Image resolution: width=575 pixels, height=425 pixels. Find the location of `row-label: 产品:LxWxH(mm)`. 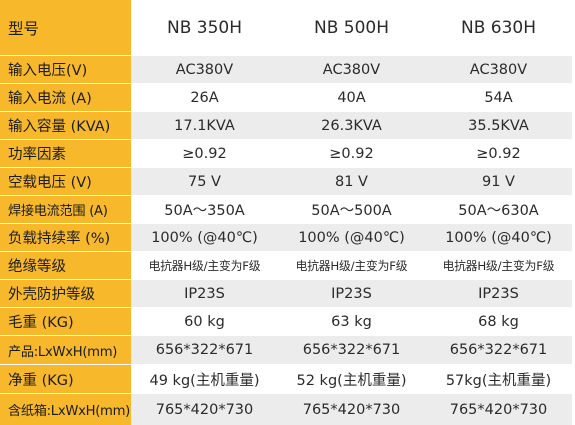

row-label: 产品:LxWxH(mm) is located at coordinates (65, 350).